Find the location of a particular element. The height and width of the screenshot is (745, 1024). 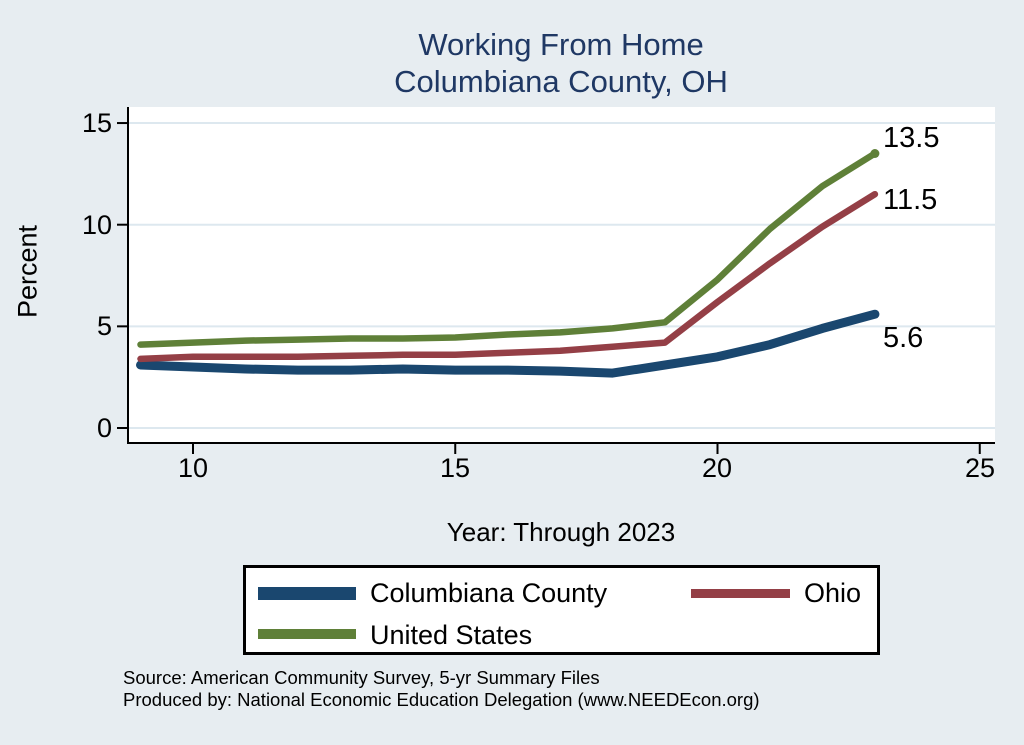

legend-swatch-united-states is located at coordinates (307, 634).